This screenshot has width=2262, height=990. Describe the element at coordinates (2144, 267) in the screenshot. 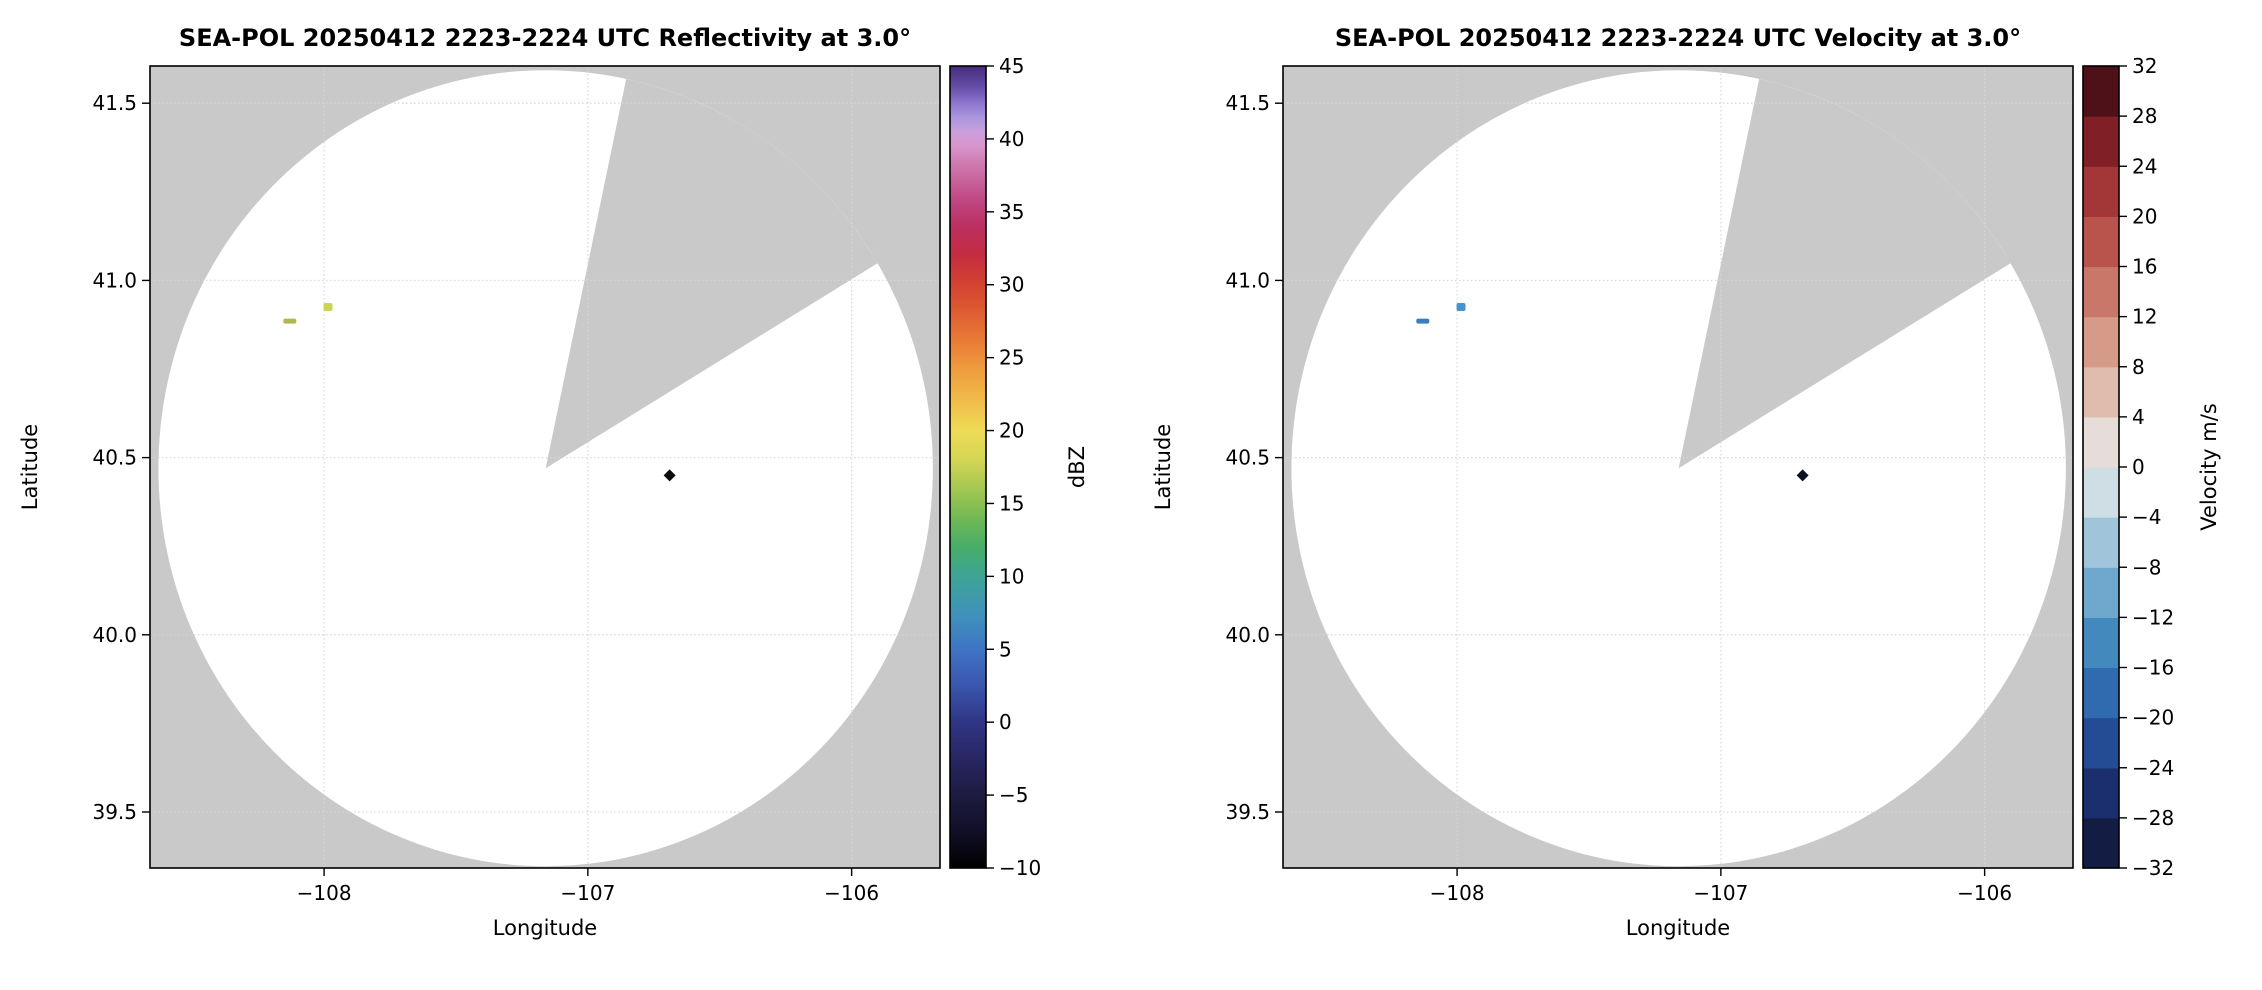

I see `colorbar-tick-label: 16` at that location.